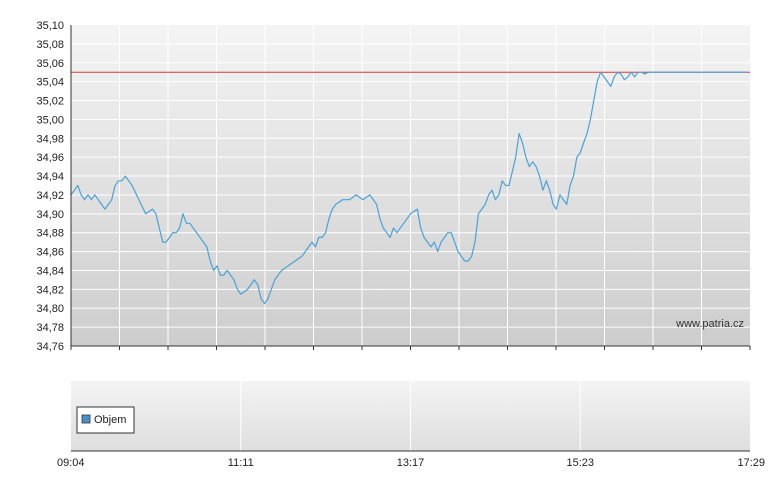  Describe the element at coordinates (50, 234) in the screenshot. I see `y-tick-label: 34,88` at that location.